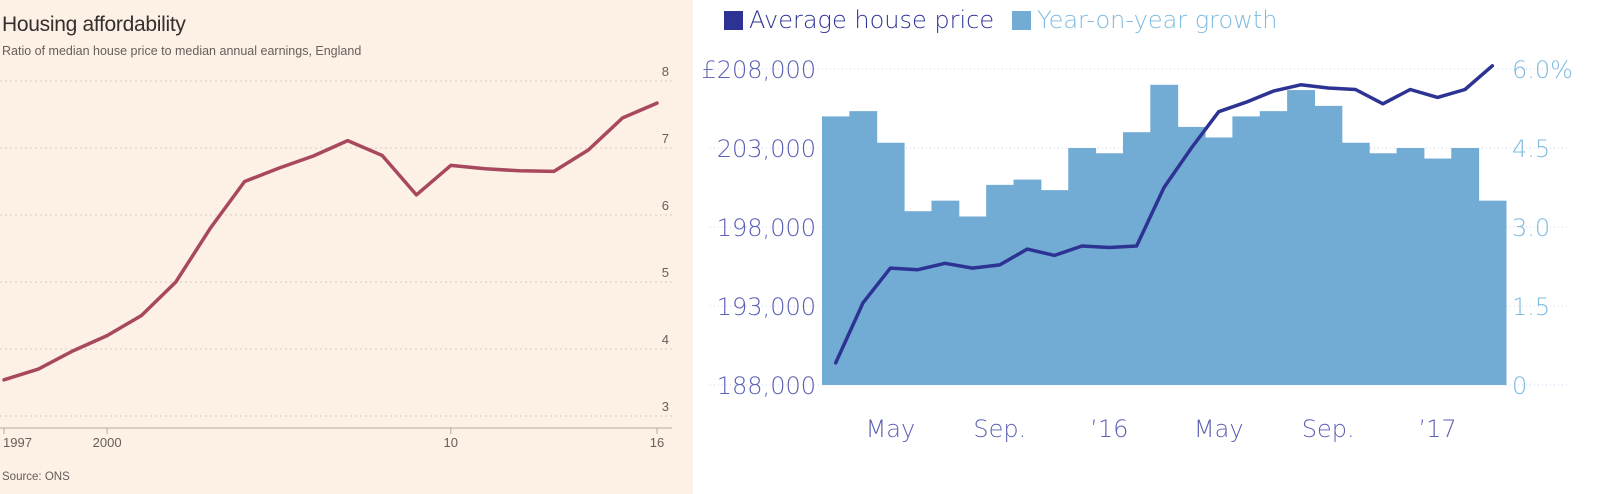  I want to click on y-tick-label: 3, so click(665, 406).